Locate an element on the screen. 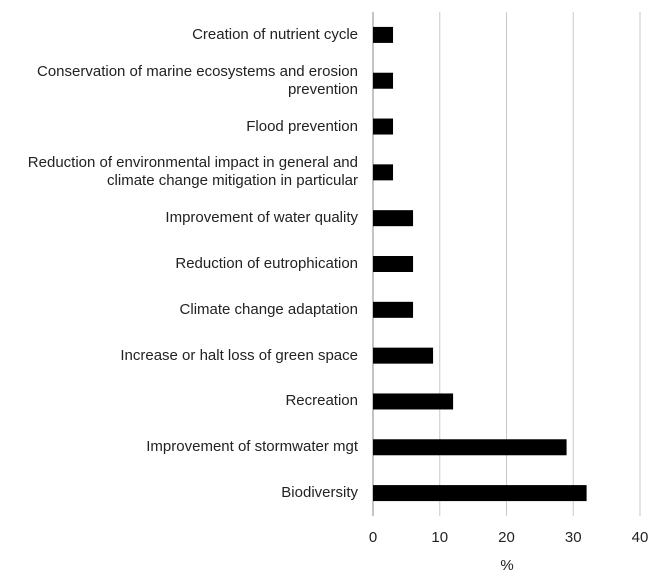 The width and height of the screenshot is (650, 582). y-tick-label: Biodiversity is located at coordinates (319, 493).